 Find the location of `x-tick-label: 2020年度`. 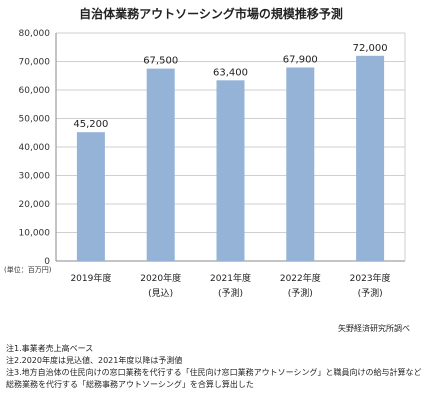

x-tick-label: 2020年度 is located at coordinates (160, 278).